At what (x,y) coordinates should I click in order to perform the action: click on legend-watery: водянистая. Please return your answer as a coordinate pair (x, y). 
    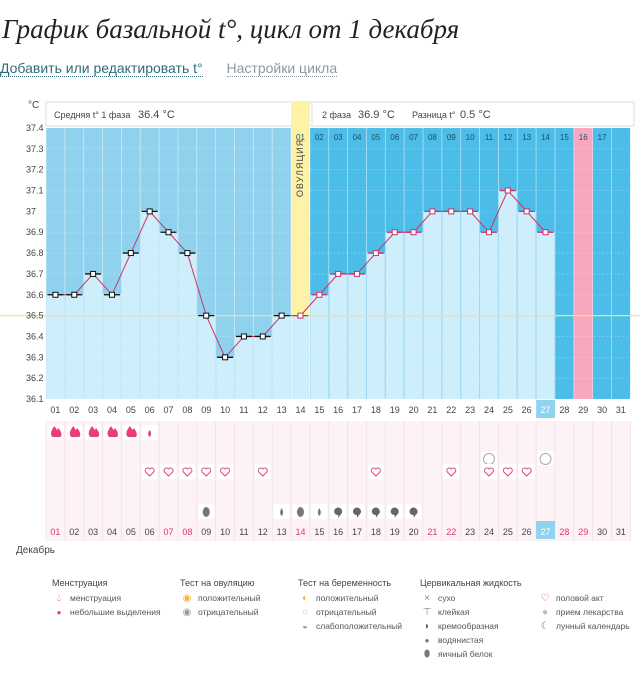
    Looking at the image, I should click on (461, 640).